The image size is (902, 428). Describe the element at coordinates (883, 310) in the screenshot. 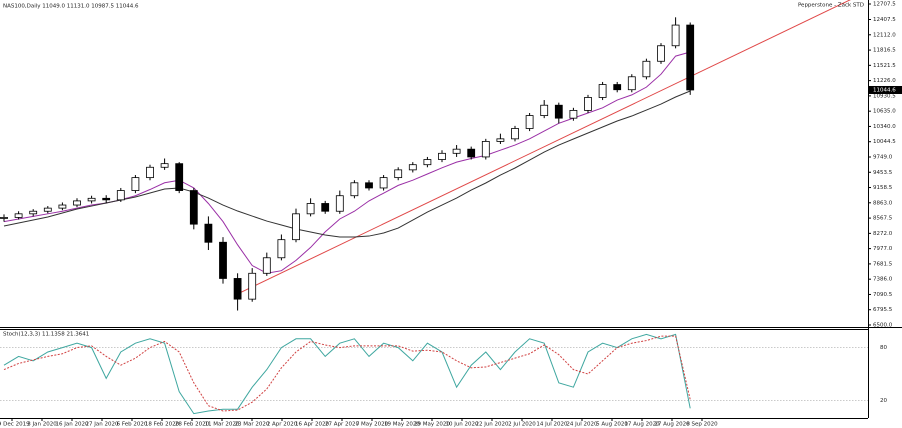

I see `y-tick-label: 6795.5` at that location.